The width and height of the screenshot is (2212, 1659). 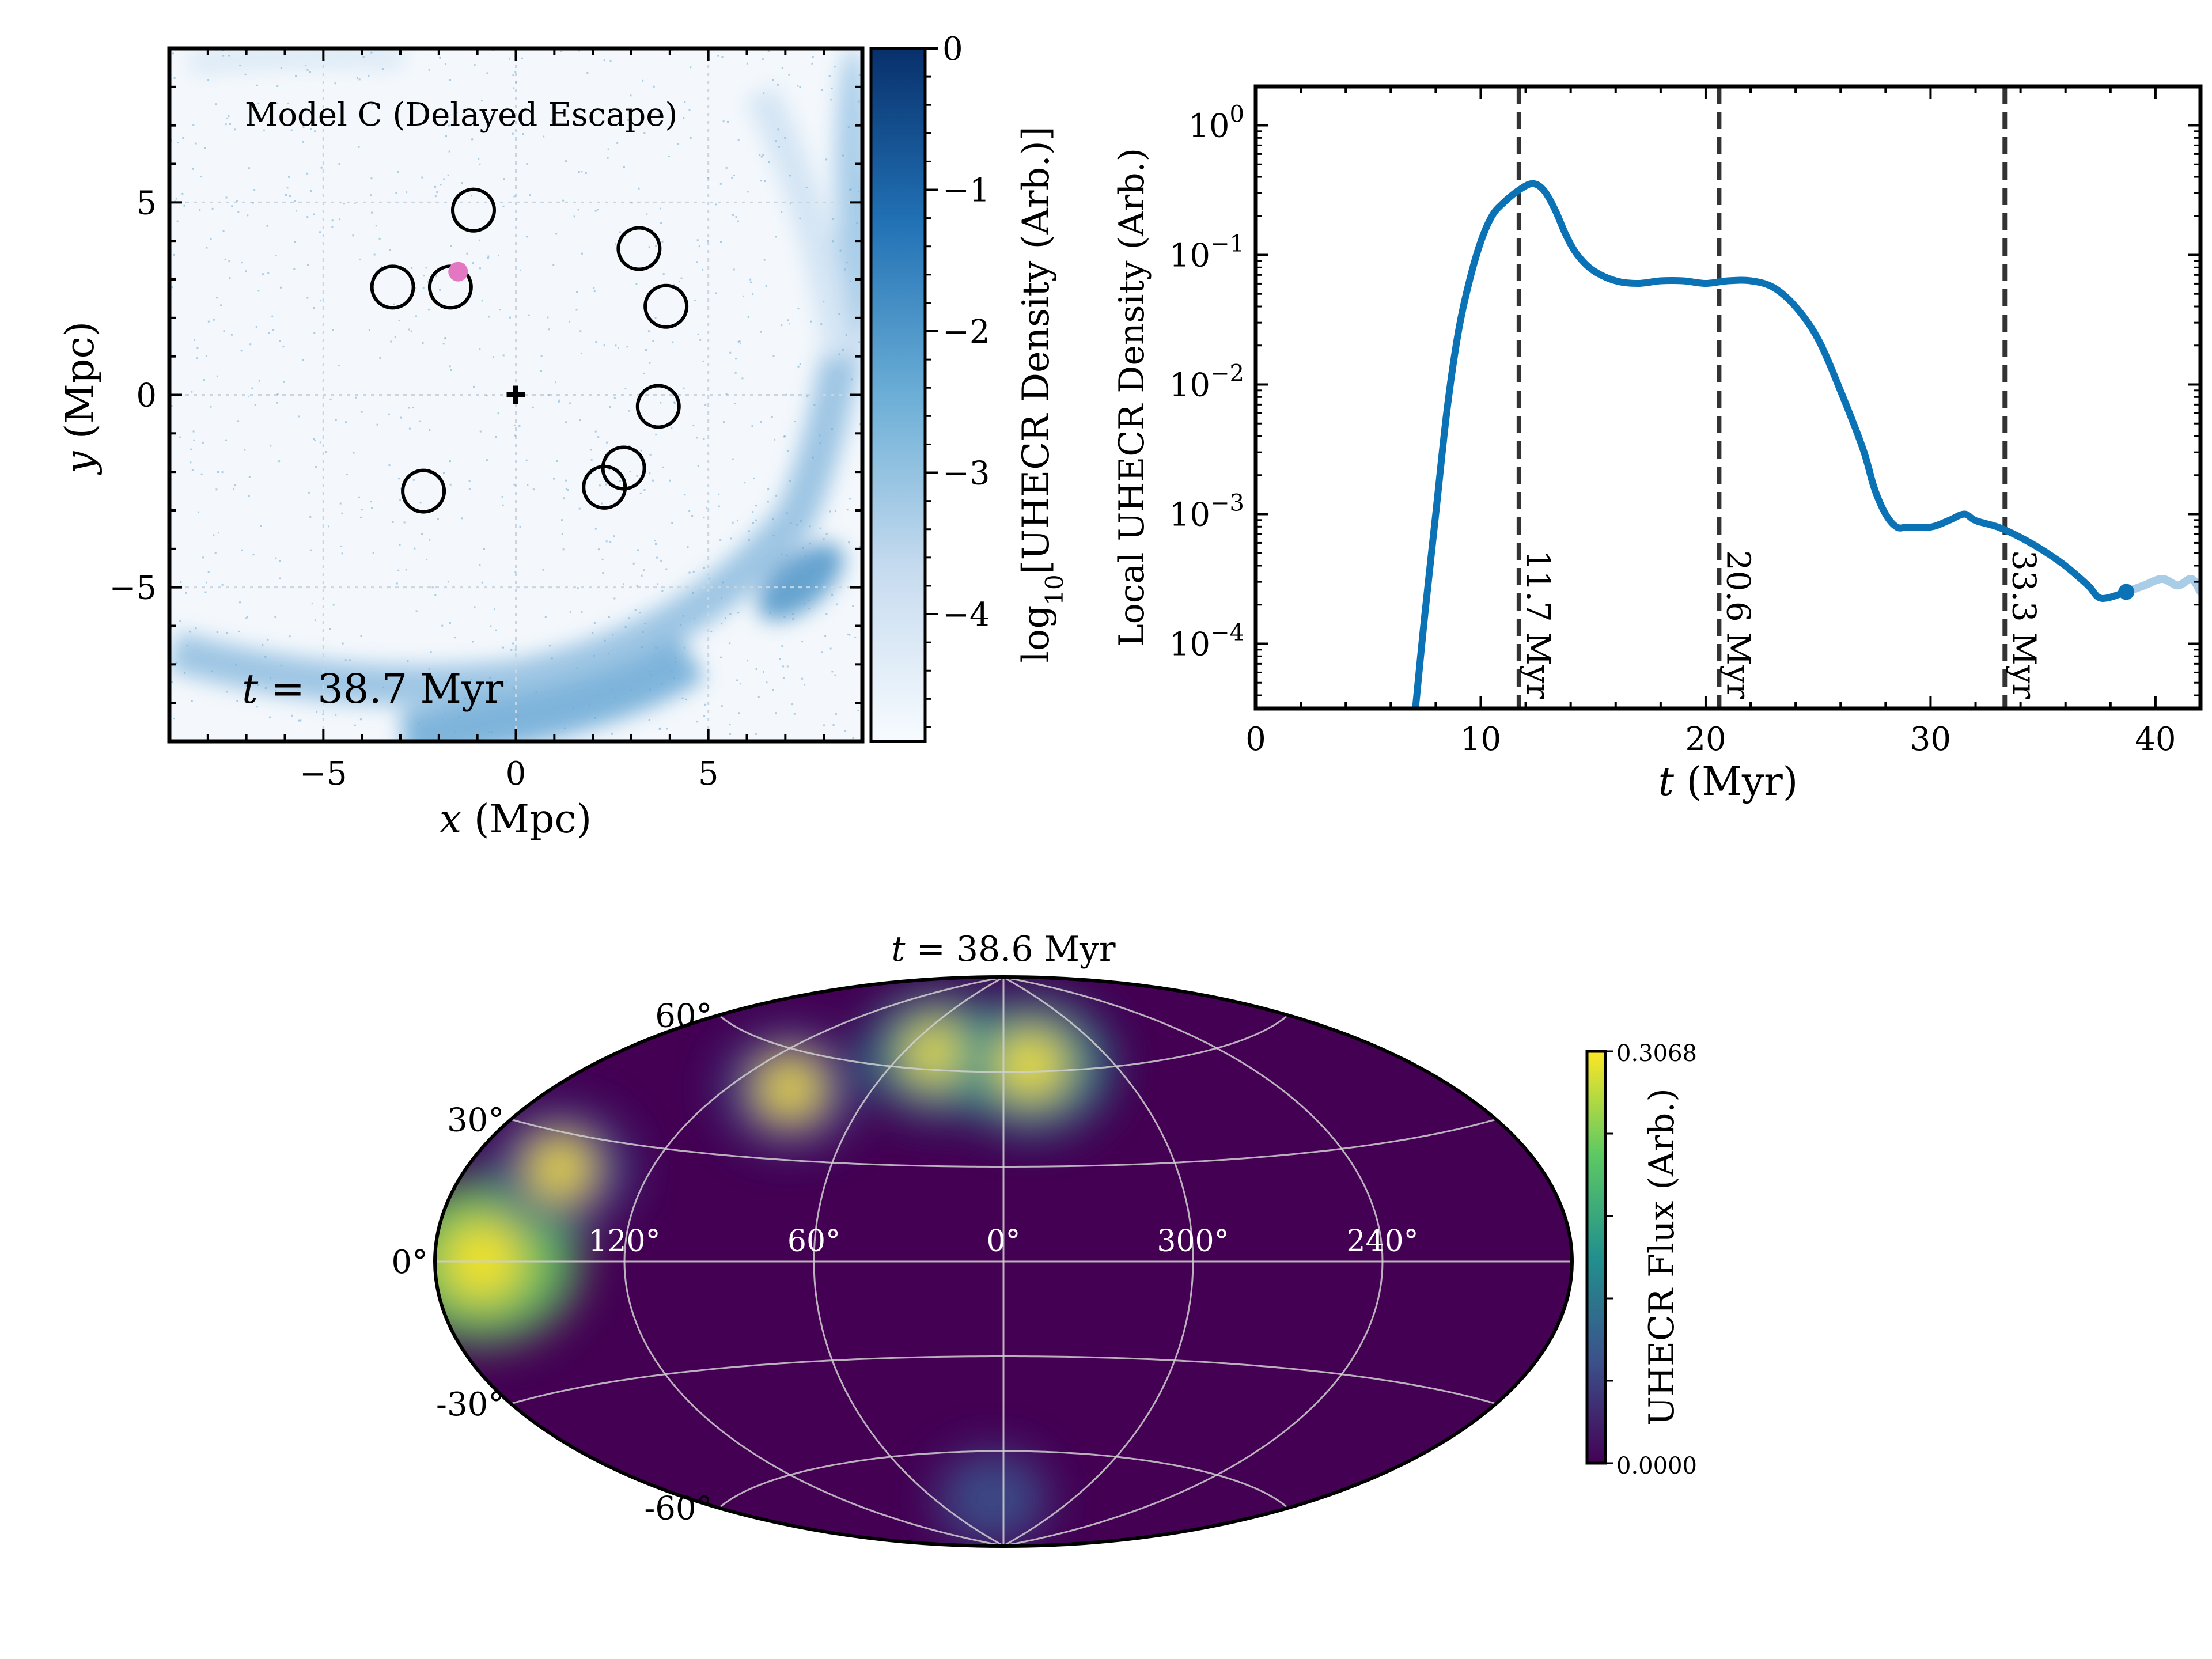 What do you see at coordinates (2023, 624) in the screenshot?
I see `epoch-label: 33.3 Myr` at bounding box center [2023, 624].